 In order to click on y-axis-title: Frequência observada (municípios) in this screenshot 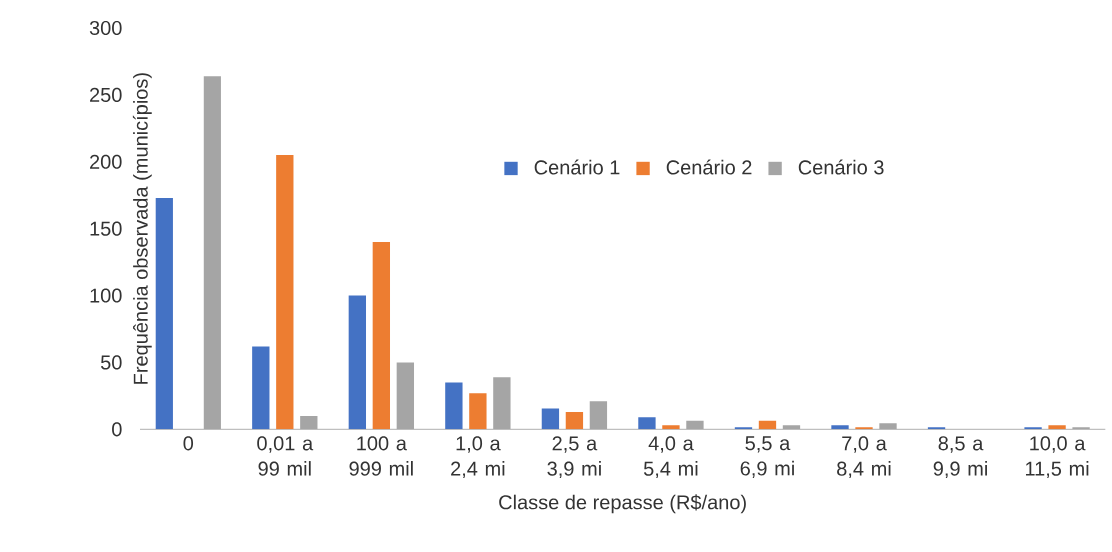, I will do `click(142, 228)`.